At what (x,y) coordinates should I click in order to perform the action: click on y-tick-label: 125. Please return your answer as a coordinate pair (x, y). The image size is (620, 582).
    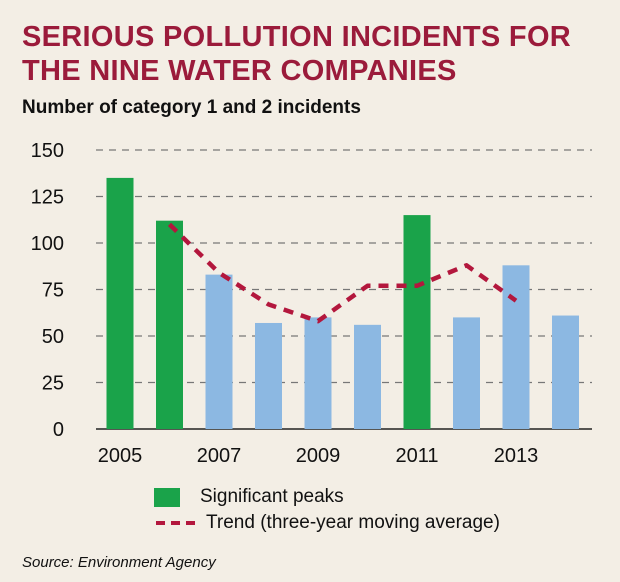
    Looking at the image, I should click on (47, 198).